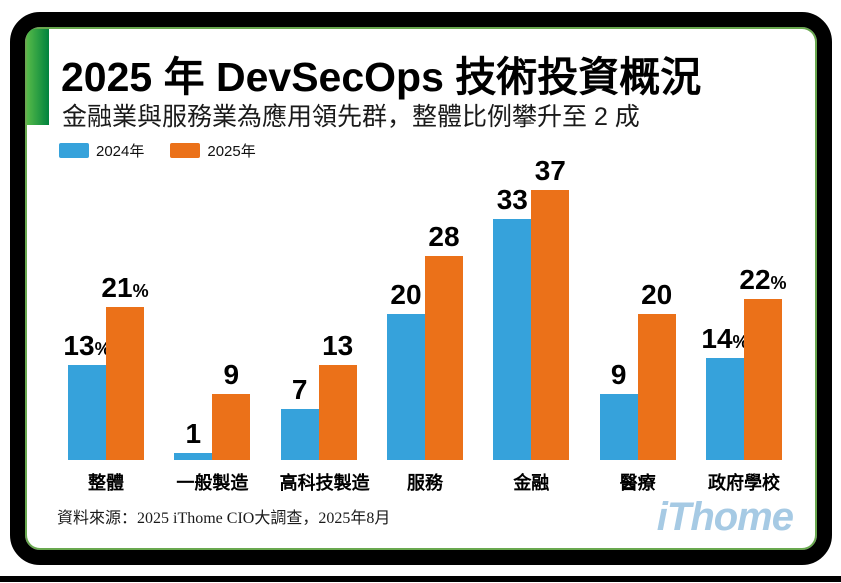 The width and height of the screenshot is (841, 583). I want to click on category-label: 醫療, so click(637, 483).